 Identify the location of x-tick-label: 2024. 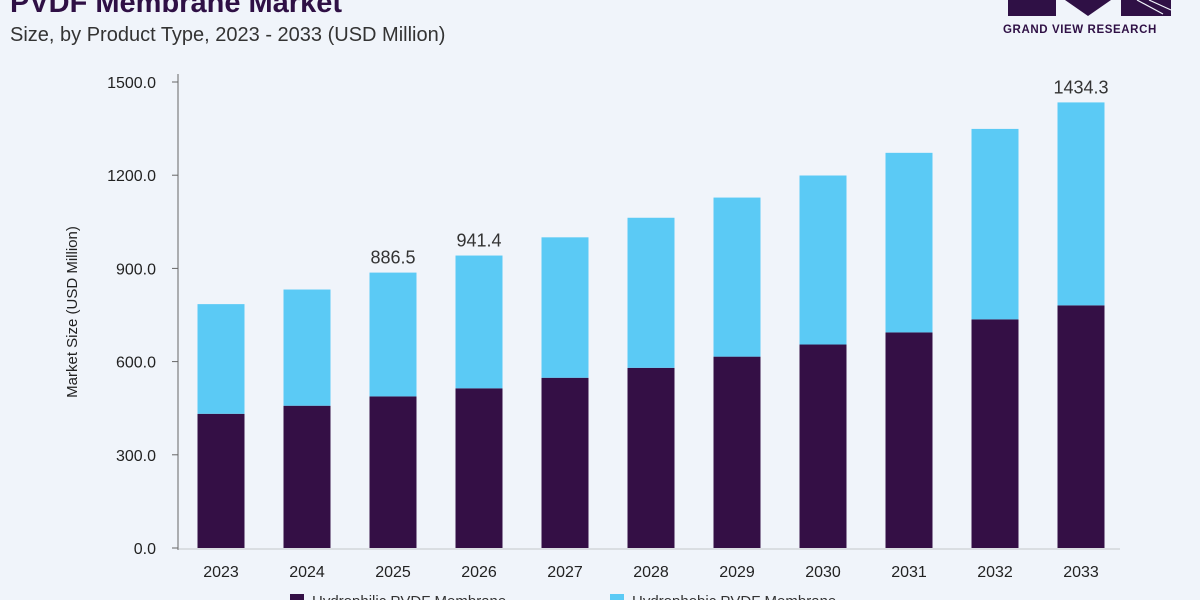
(307, 572).